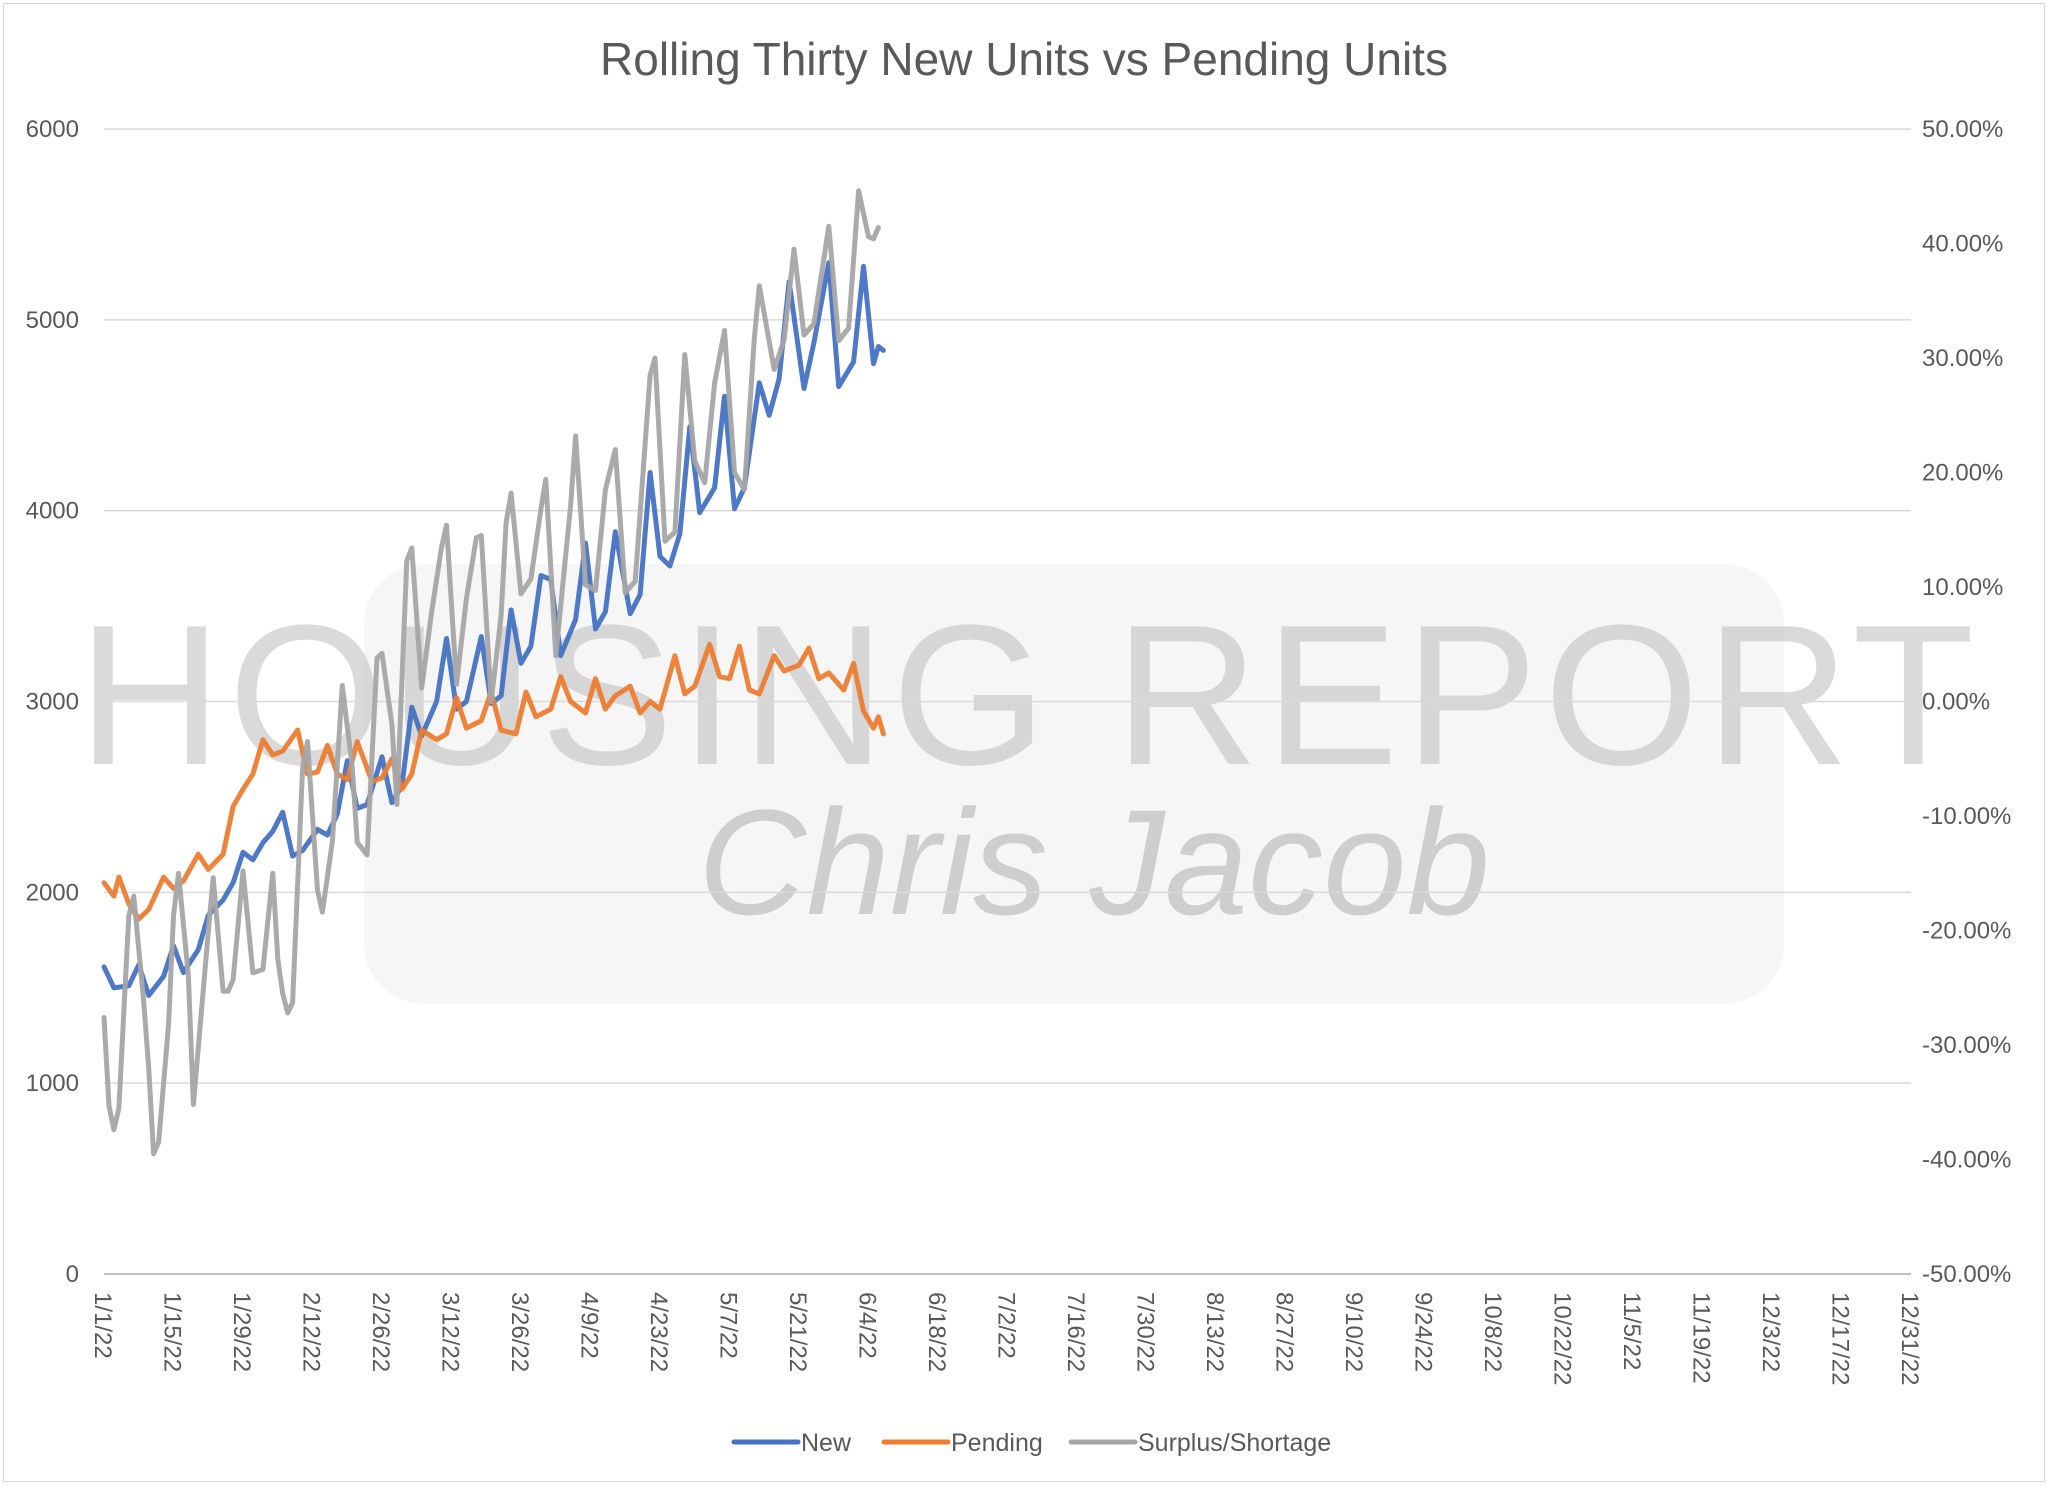  I want to click on right-tick-label: 40.00%, so click(1962, 244).